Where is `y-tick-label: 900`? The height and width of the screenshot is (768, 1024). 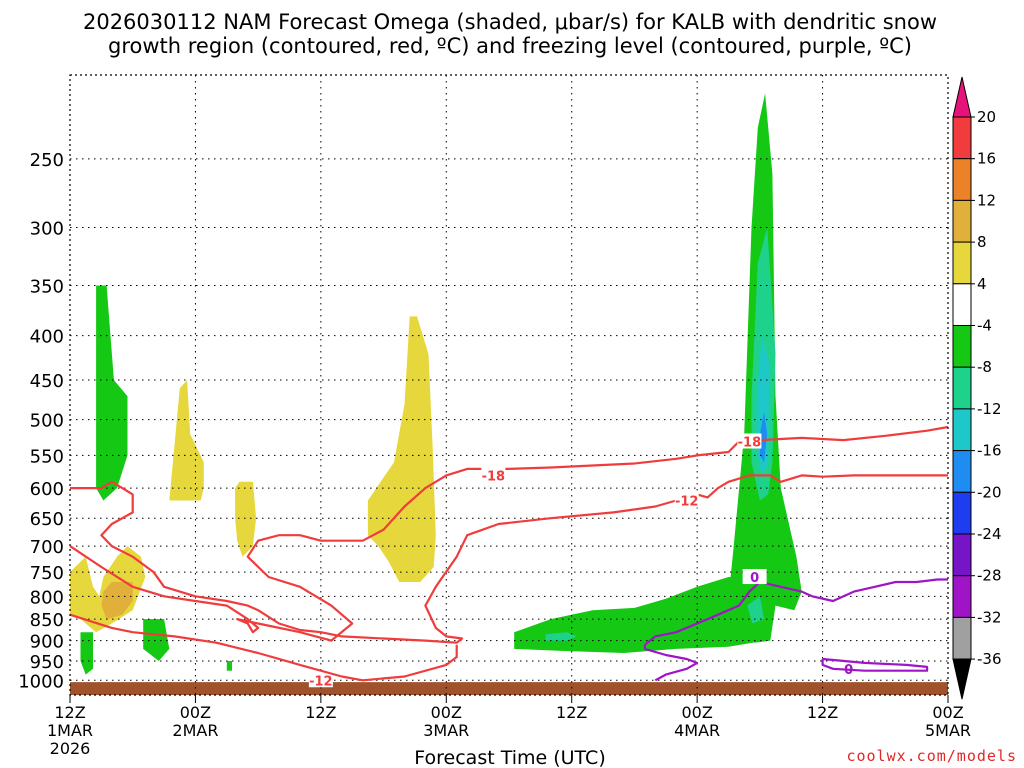 y-tick-label: 900 is located at coordinates (47, 642).